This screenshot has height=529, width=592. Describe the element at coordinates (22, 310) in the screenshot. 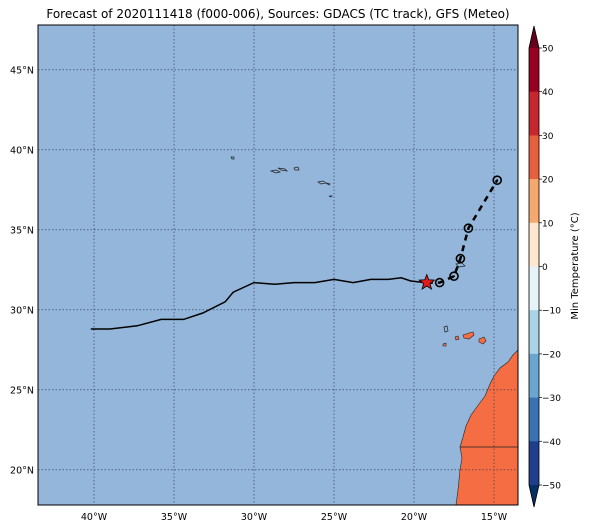

I see `lat-tick-label: 30°N` at that location.